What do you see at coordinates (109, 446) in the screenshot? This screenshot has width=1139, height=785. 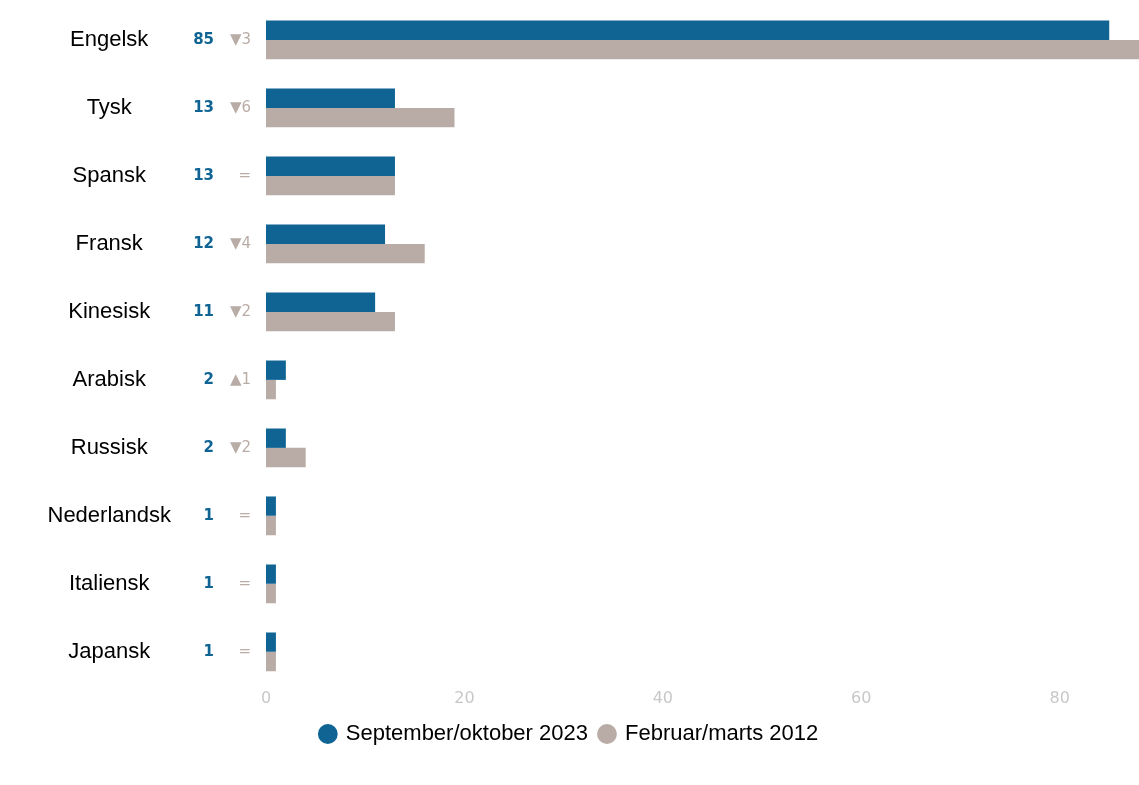 I see `y-tick-label: Russisk` at bounding box center [109, 446].